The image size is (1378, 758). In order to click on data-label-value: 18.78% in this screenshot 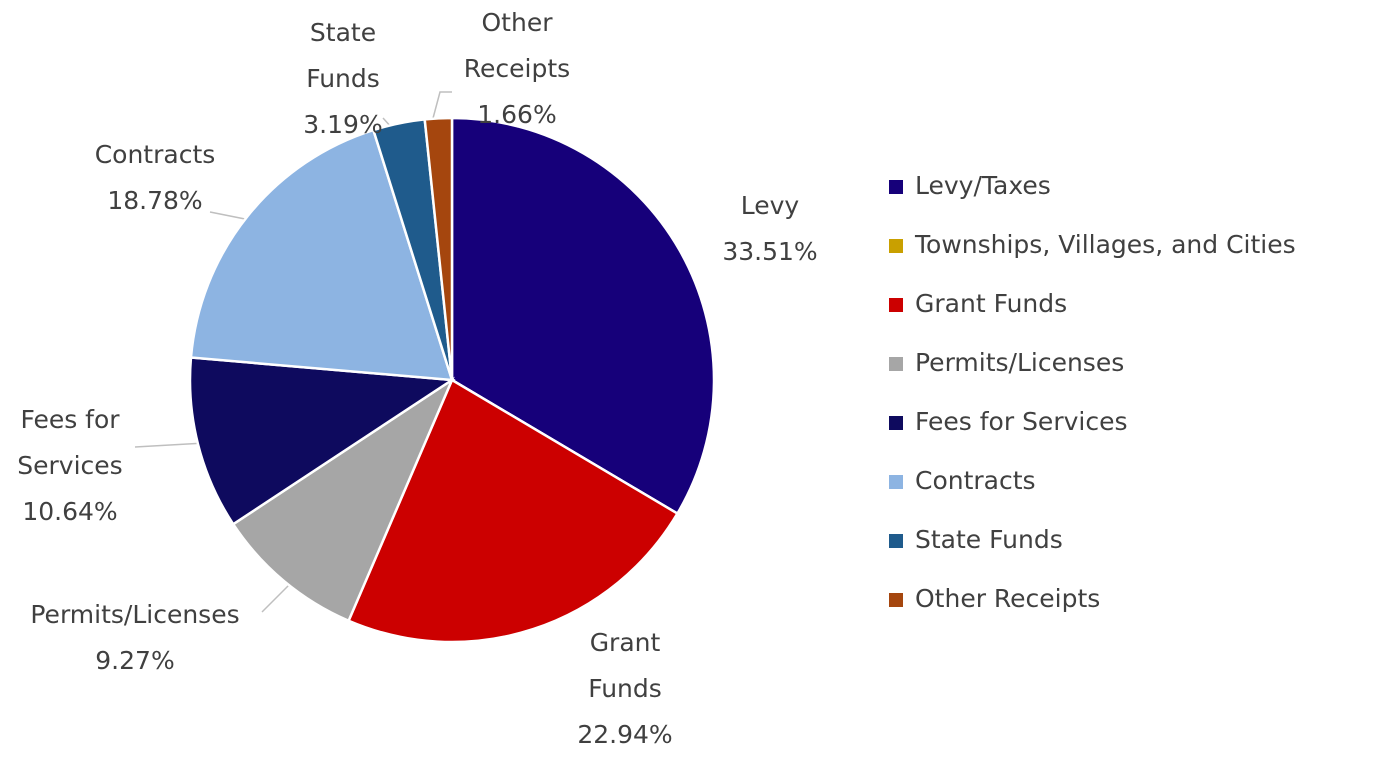, I will do `click(155, 200)`.